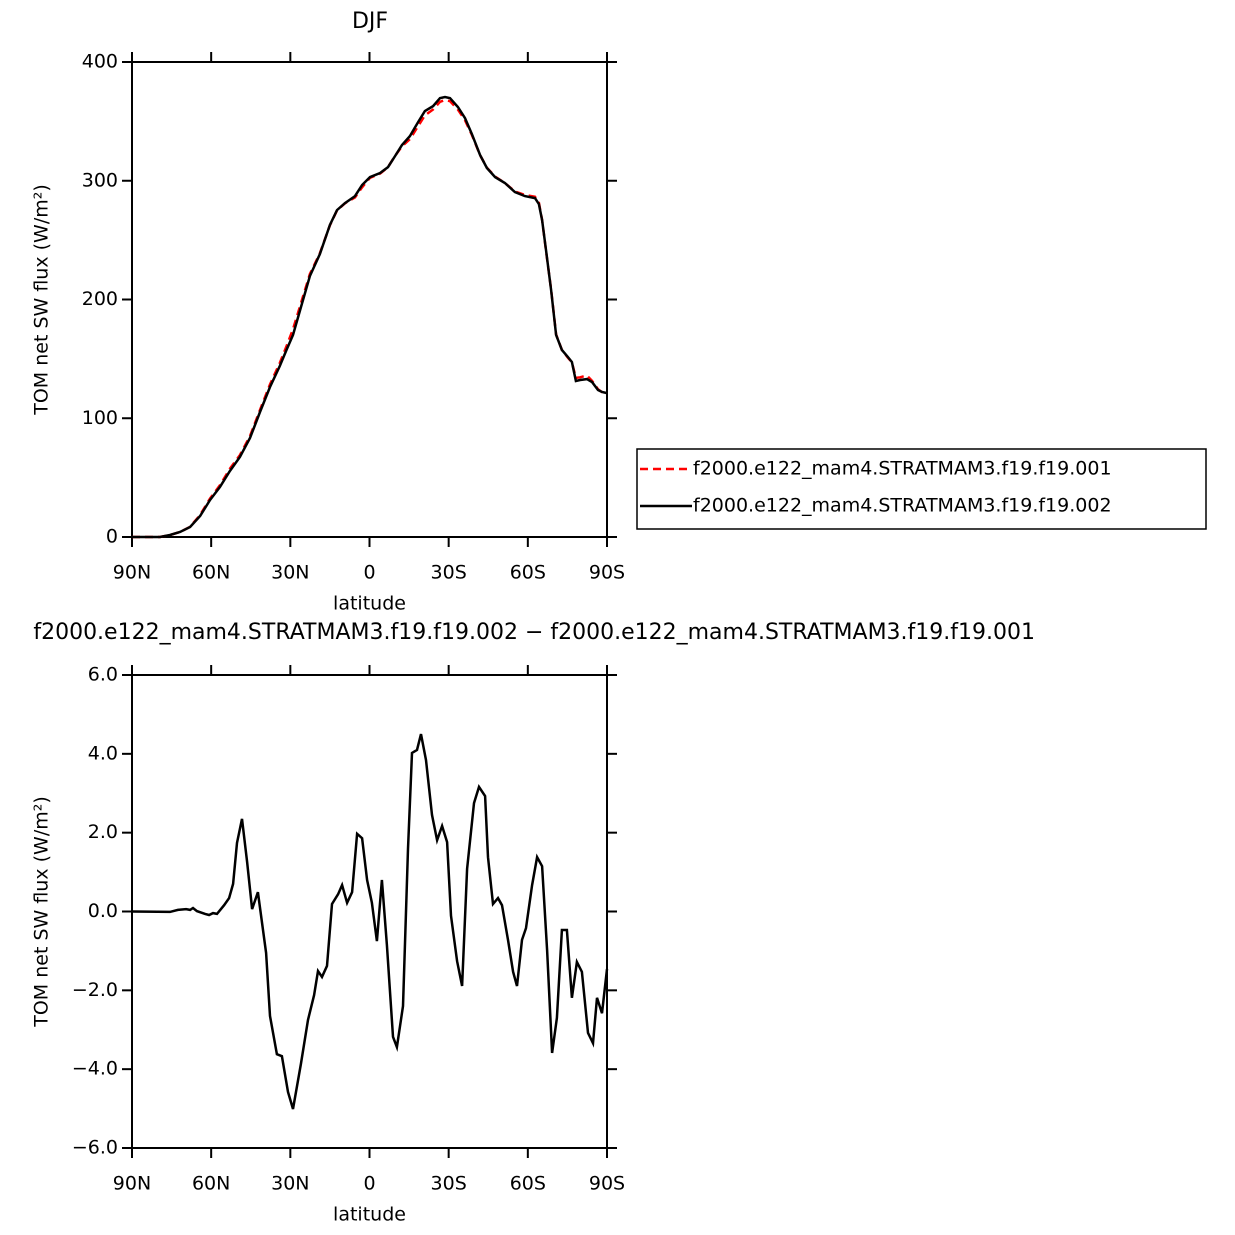 The height and width of the screenshot is (1235, 1235). I want to click on y-tick-label: −4.0, so click(95, 1069).